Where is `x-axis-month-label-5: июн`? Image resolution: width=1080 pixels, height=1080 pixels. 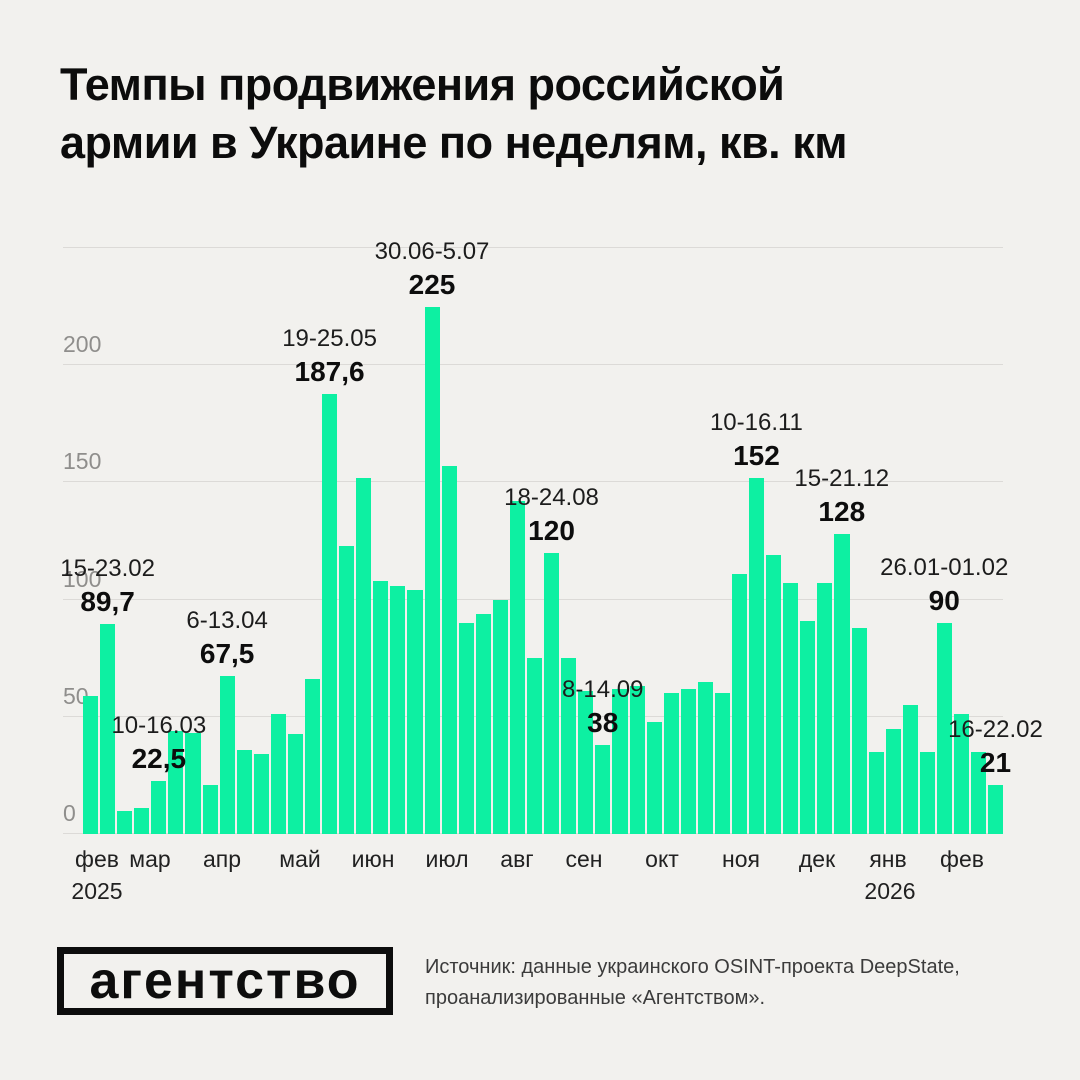 x-axis-month-label-5: июн is located at coordinates (373, 859).